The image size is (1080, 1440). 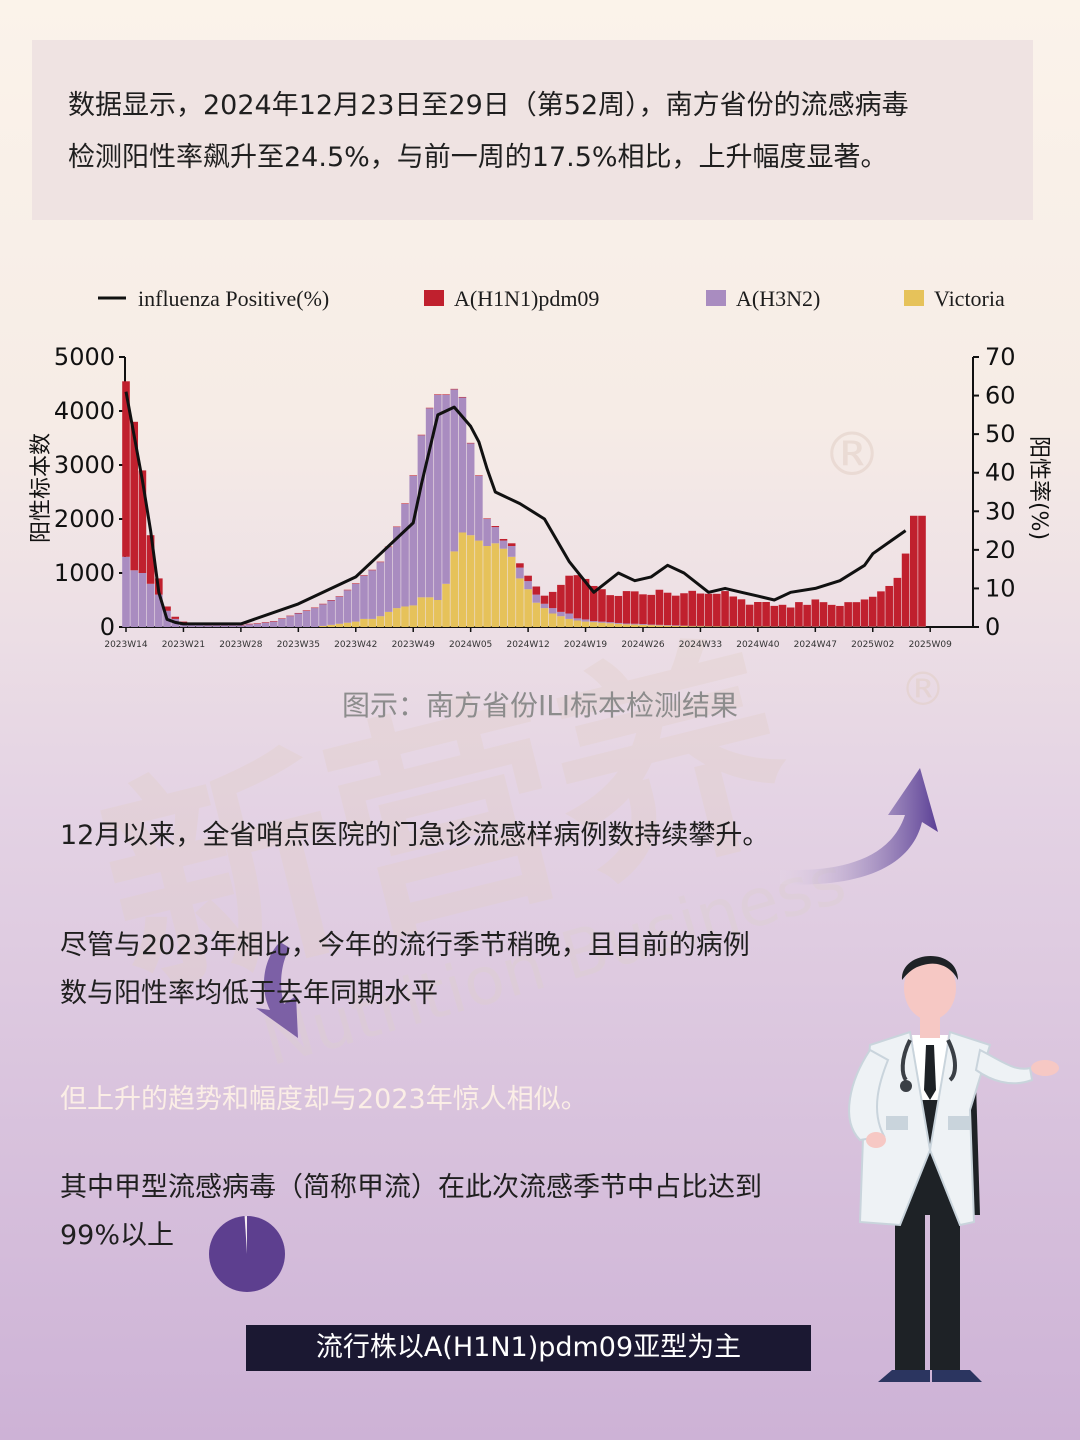 What do you see at coordinates (405, 945) in the screenshot?
I see `paragraph-2-line-1: 尽管与2023年相比，今年的流行季节稍晚，且目前的病例` at bounding box center [405, 945].